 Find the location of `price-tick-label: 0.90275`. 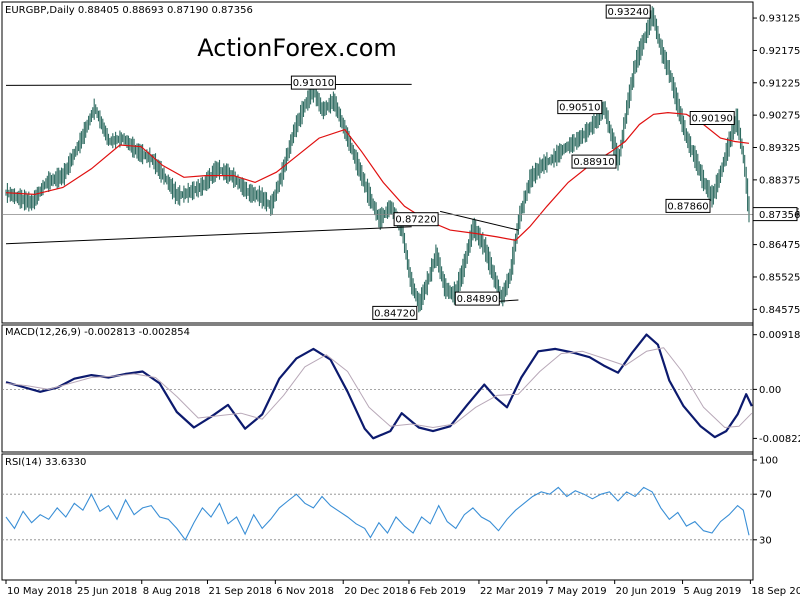

price-tick-label: 0.90275 is located at coordinates (779, 116).